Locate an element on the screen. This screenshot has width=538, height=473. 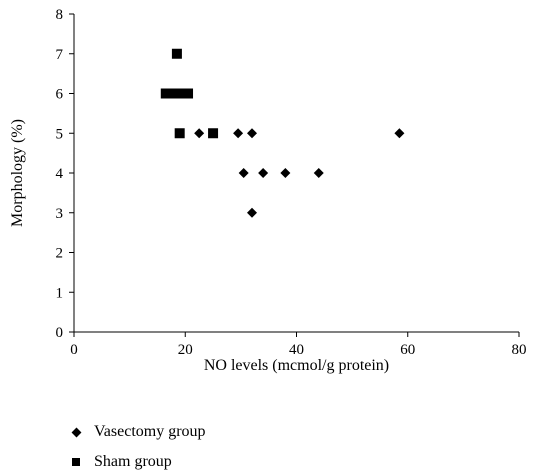
y-tick-label: 7 is located at coordinates (60, 55).